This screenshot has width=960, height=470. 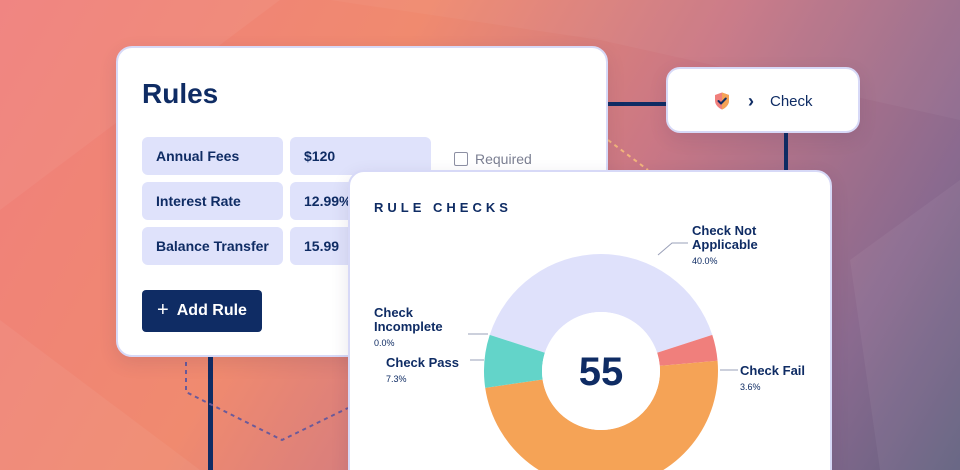 I want to click on donut-hole, so click(x=601, y=371).